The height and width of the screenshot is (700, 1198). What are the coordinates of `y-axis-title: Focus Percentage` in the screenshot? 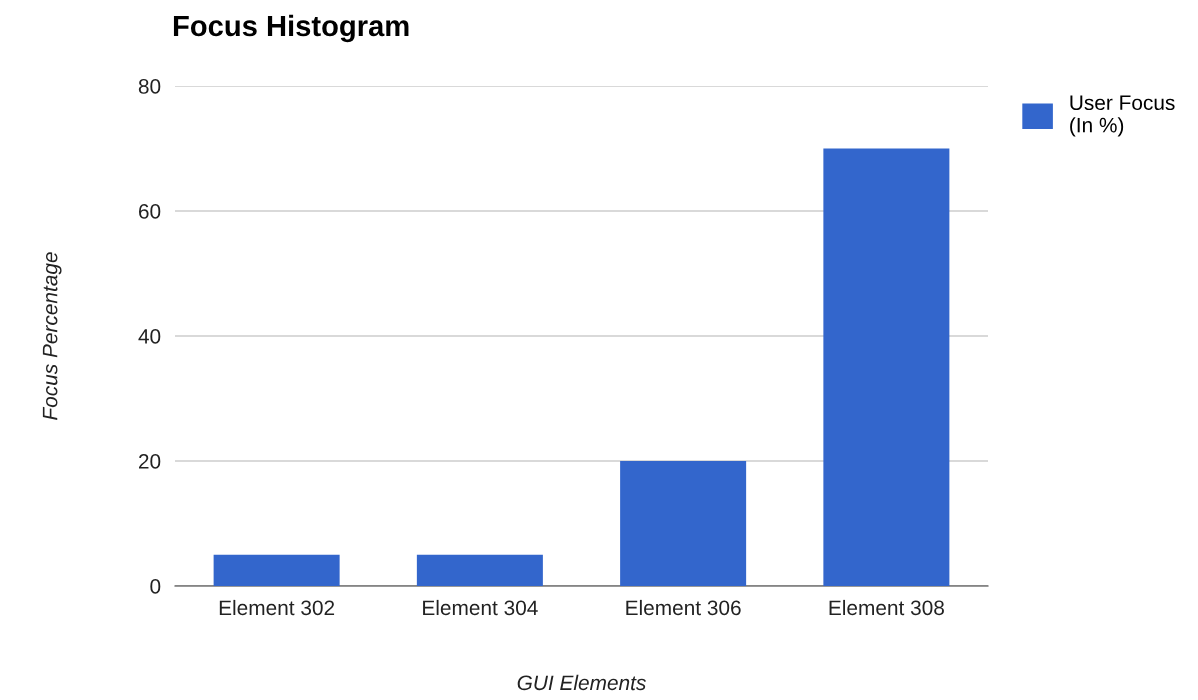 It's located at (52, 336).